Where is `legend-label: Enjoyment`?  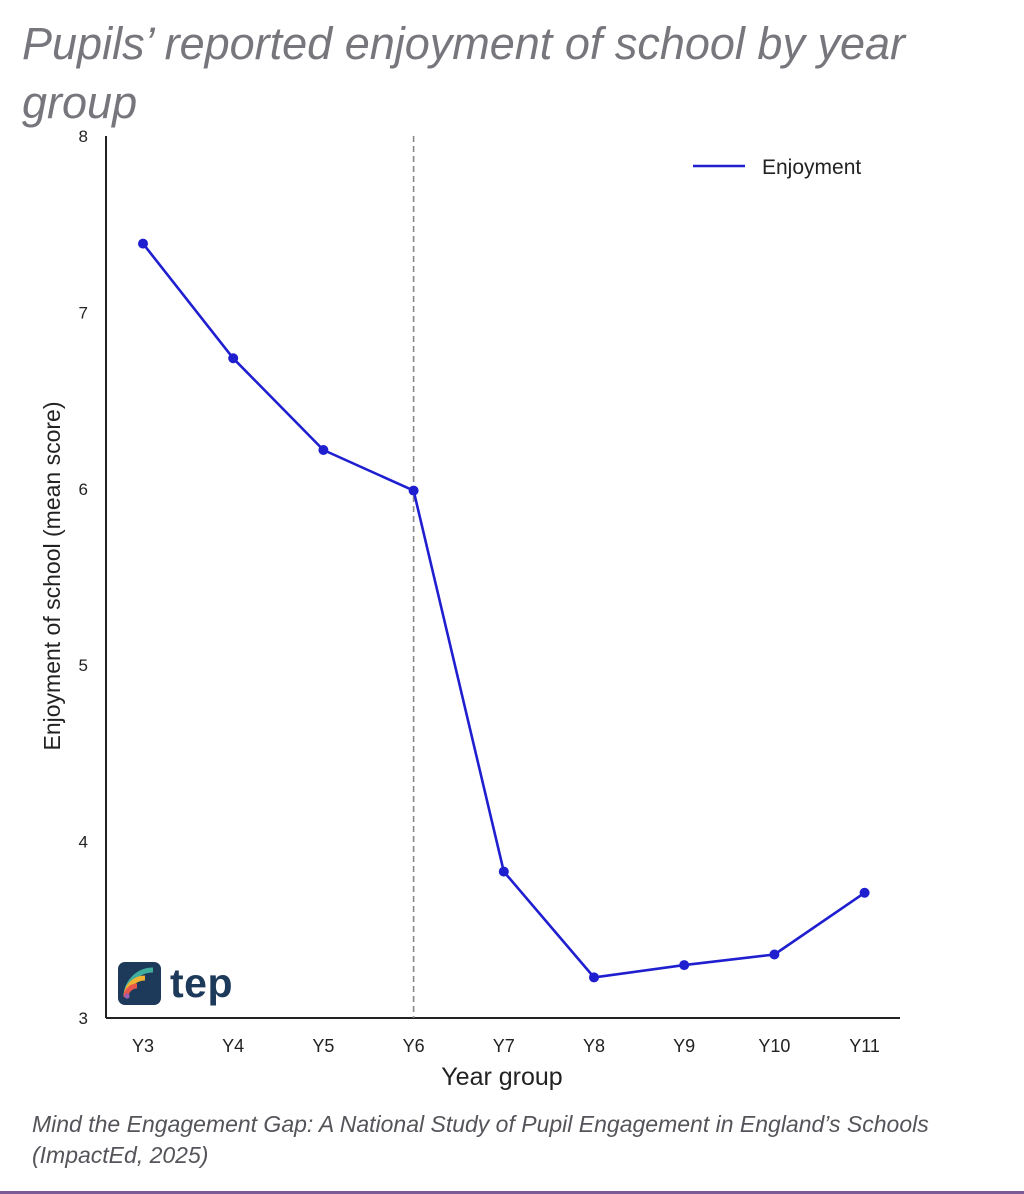 legend-label: Enjoyment is located at coordinates (811, 167).